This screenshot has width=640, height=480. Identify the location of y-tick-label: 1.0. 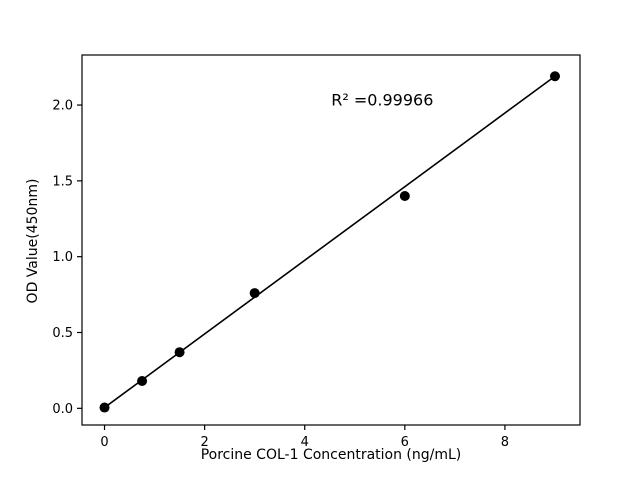
(62, 257).